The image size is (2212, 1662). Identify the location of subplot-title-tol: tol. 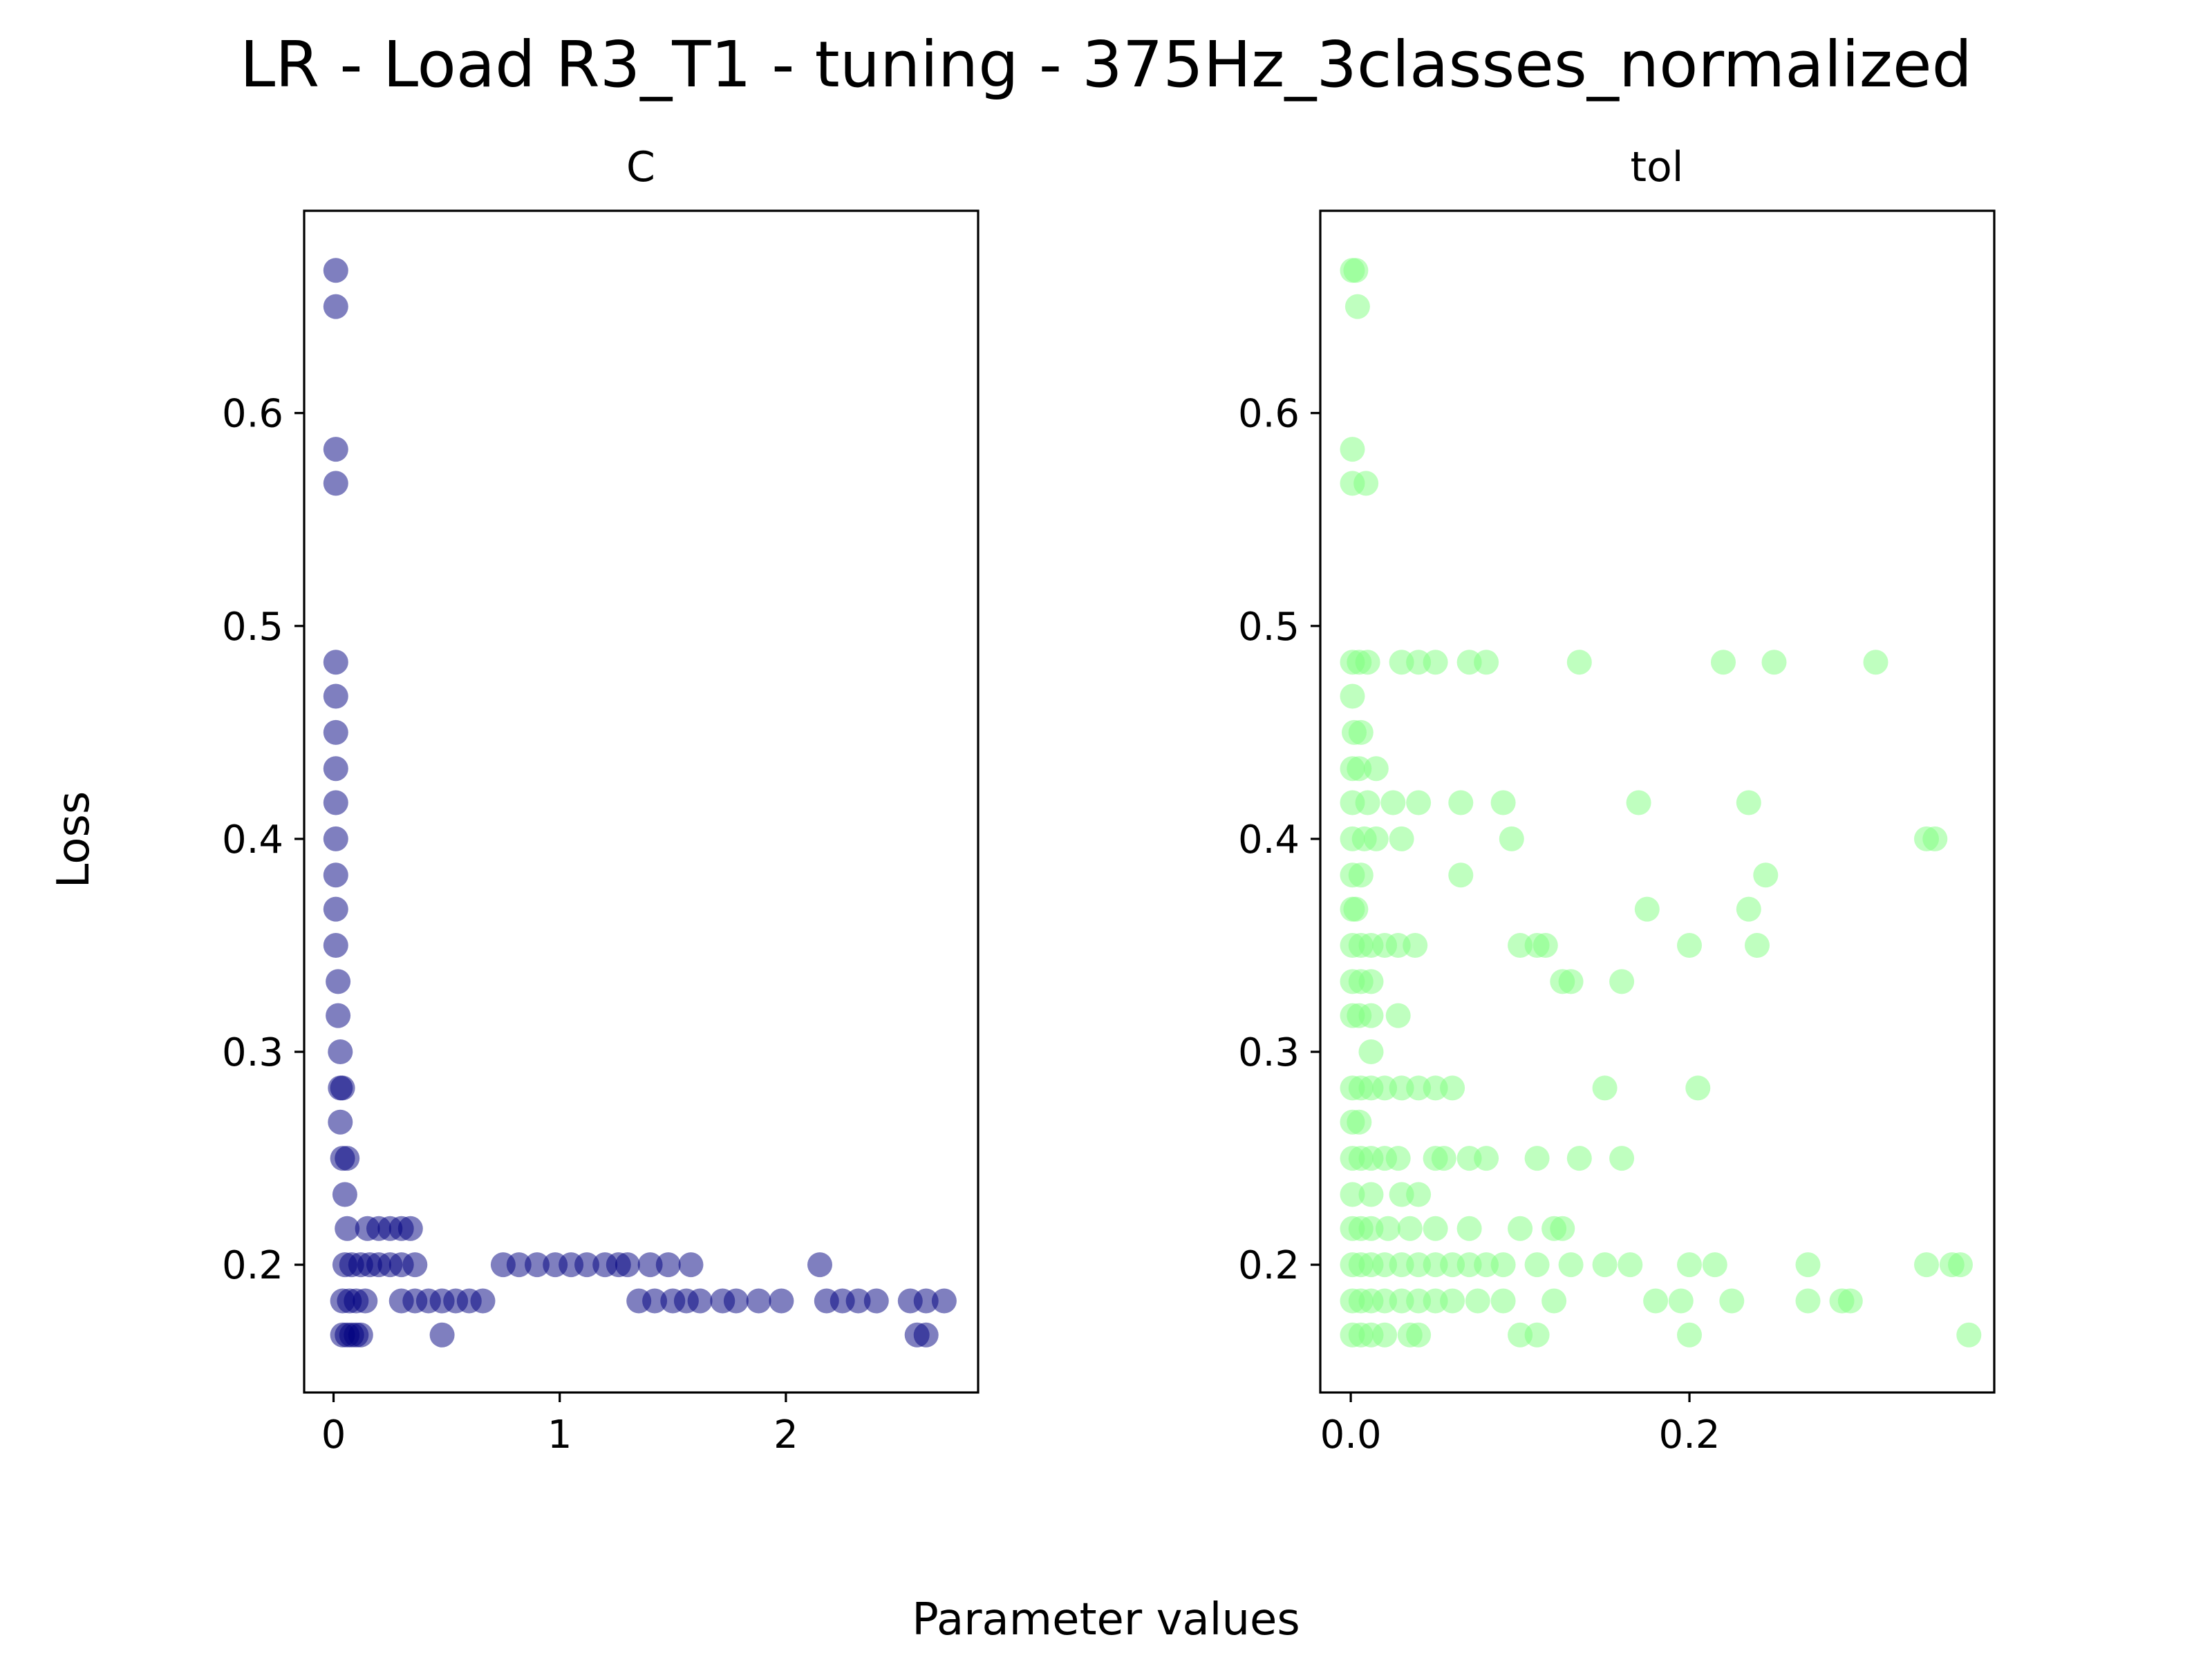
(1657, 167).